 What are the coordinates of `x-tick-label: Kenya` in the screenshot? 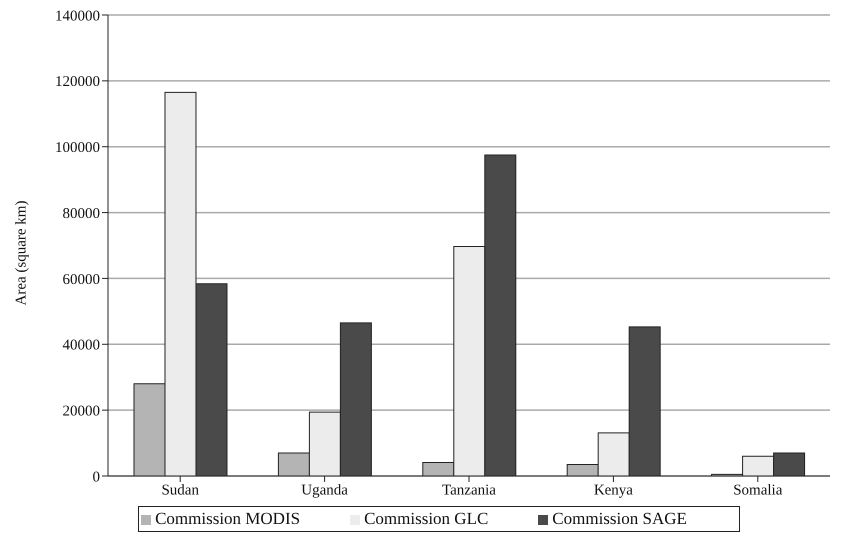 It's located at (614, 490).